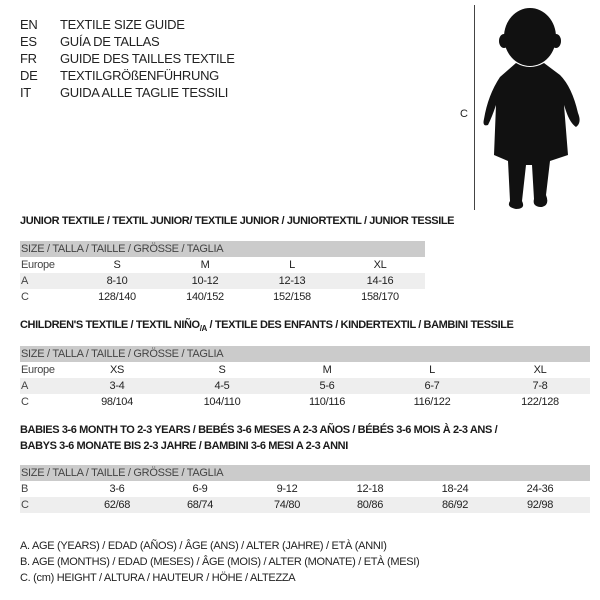 The image size is (600, 600). I want to click on table-cell: 116/122, so click(432, 402).